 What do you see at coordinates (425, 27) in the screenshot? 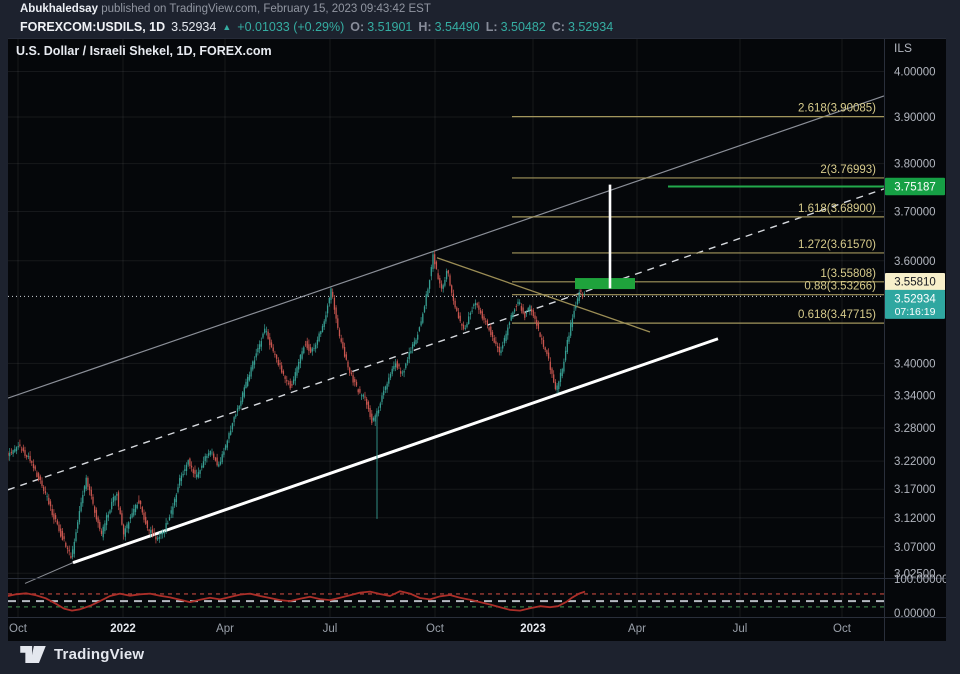
I see `high-label: H:` at bounding box center [425, 27].